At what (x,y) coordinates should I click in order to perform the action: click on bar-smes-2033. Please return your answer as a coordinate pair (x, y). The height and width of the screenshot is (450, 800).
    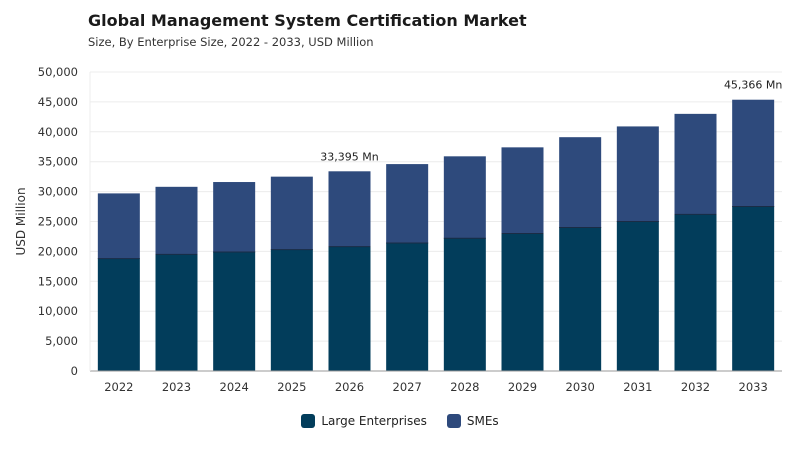
    Looking at the image, I should click on (753, 153).